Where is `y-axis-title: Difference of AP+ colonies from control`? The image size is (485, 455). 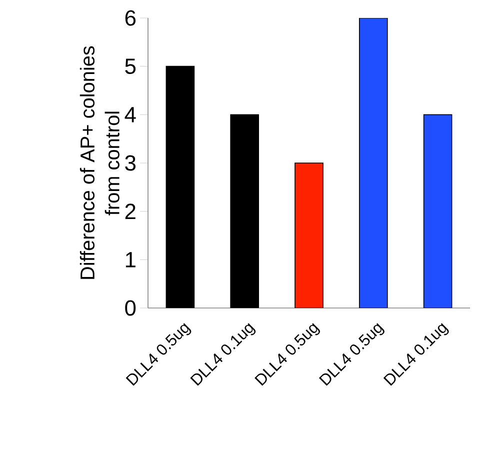
y-axis-title: Difference of AP+ colonies from control is located at coordinates (100, 162).